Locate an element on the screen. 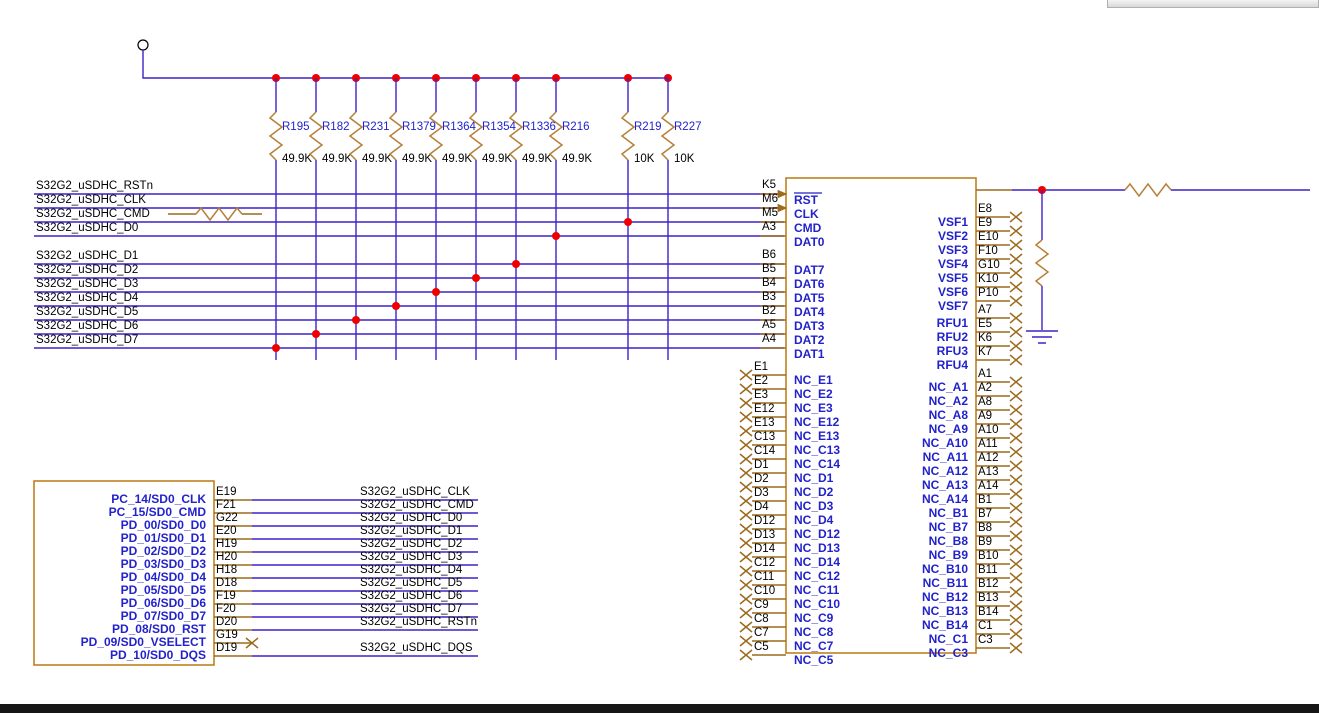 The height and width of the screenshot is (713, 1319). pin-number: A13 is located at coordinates (988, 472).